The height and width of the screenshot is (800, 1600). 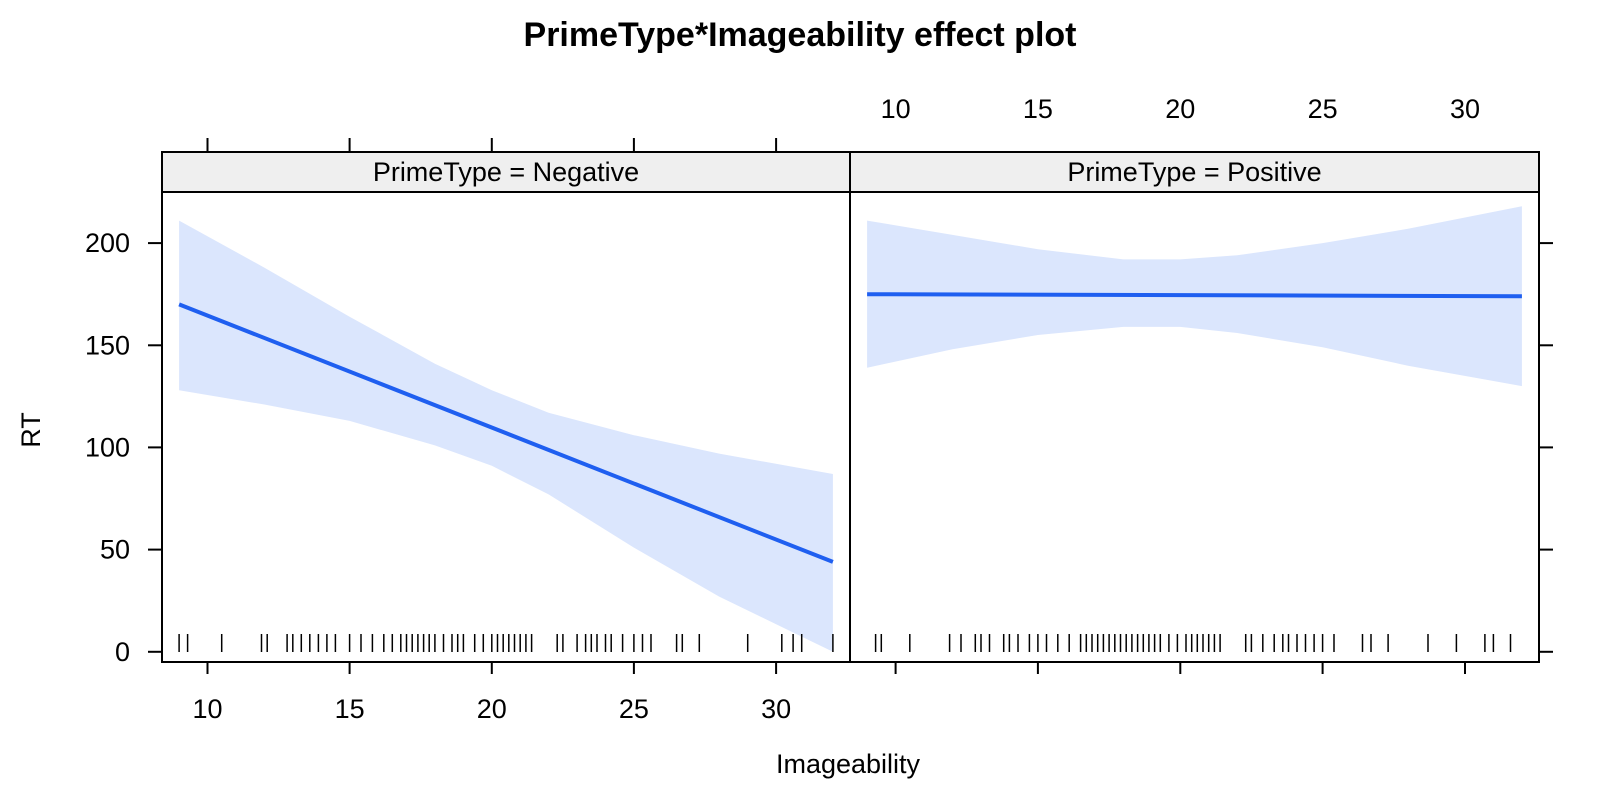 I want to click on y-tick-label: 100, so click(x=107, y=447).